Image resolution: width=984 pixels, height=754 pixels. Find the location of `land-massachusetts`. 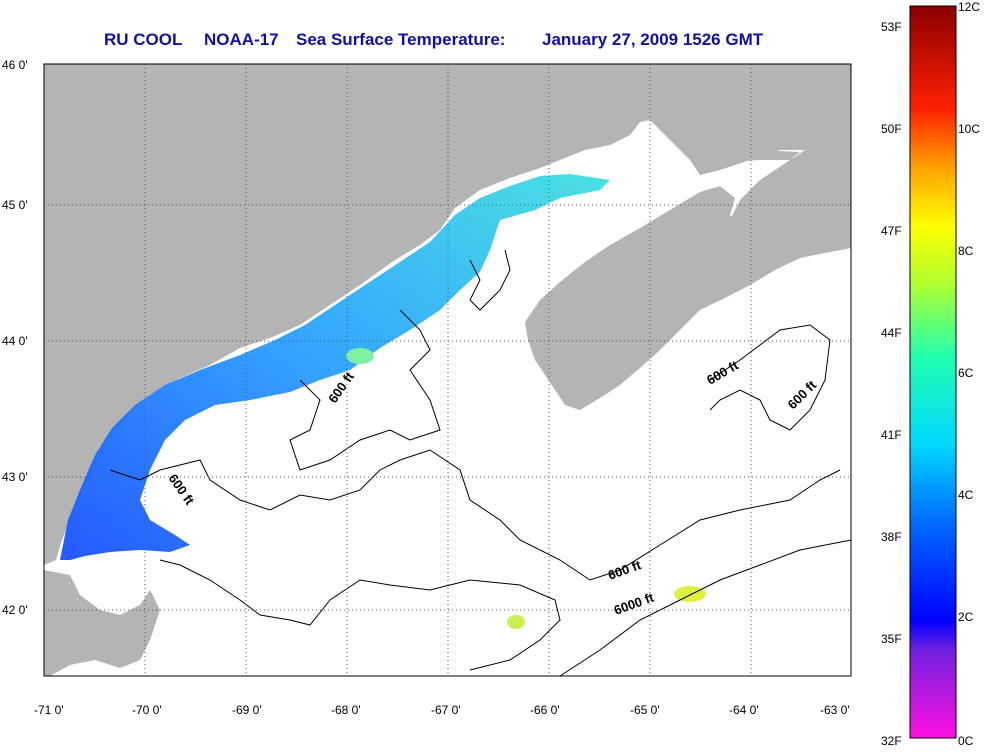

land-massachusetts is located at coordinates (102, 623).